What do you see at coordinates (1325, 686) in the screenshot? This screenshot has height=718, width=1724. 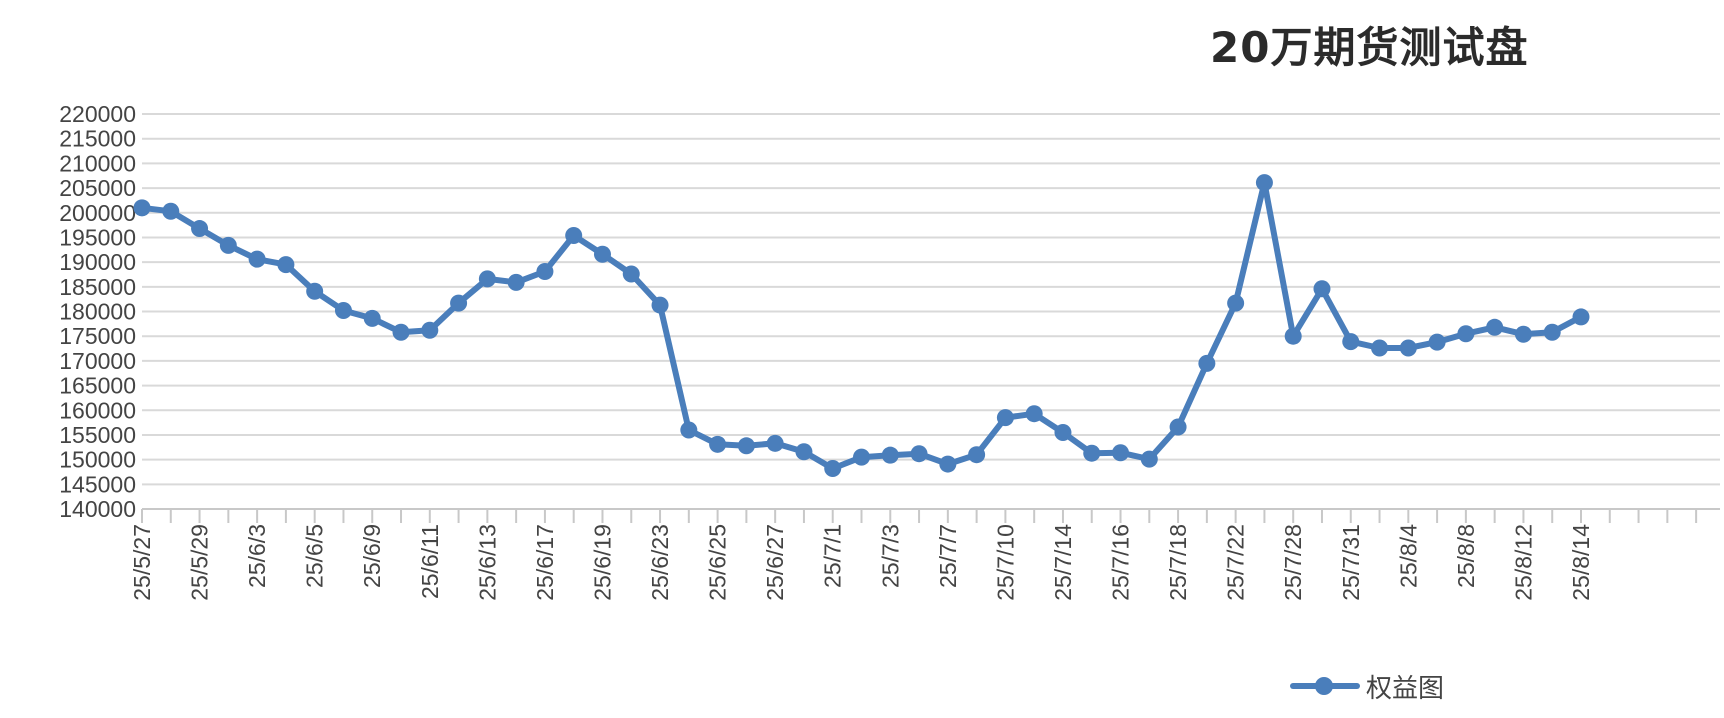 I see `legend-marker-icon` at bounding box center [1325, 686].